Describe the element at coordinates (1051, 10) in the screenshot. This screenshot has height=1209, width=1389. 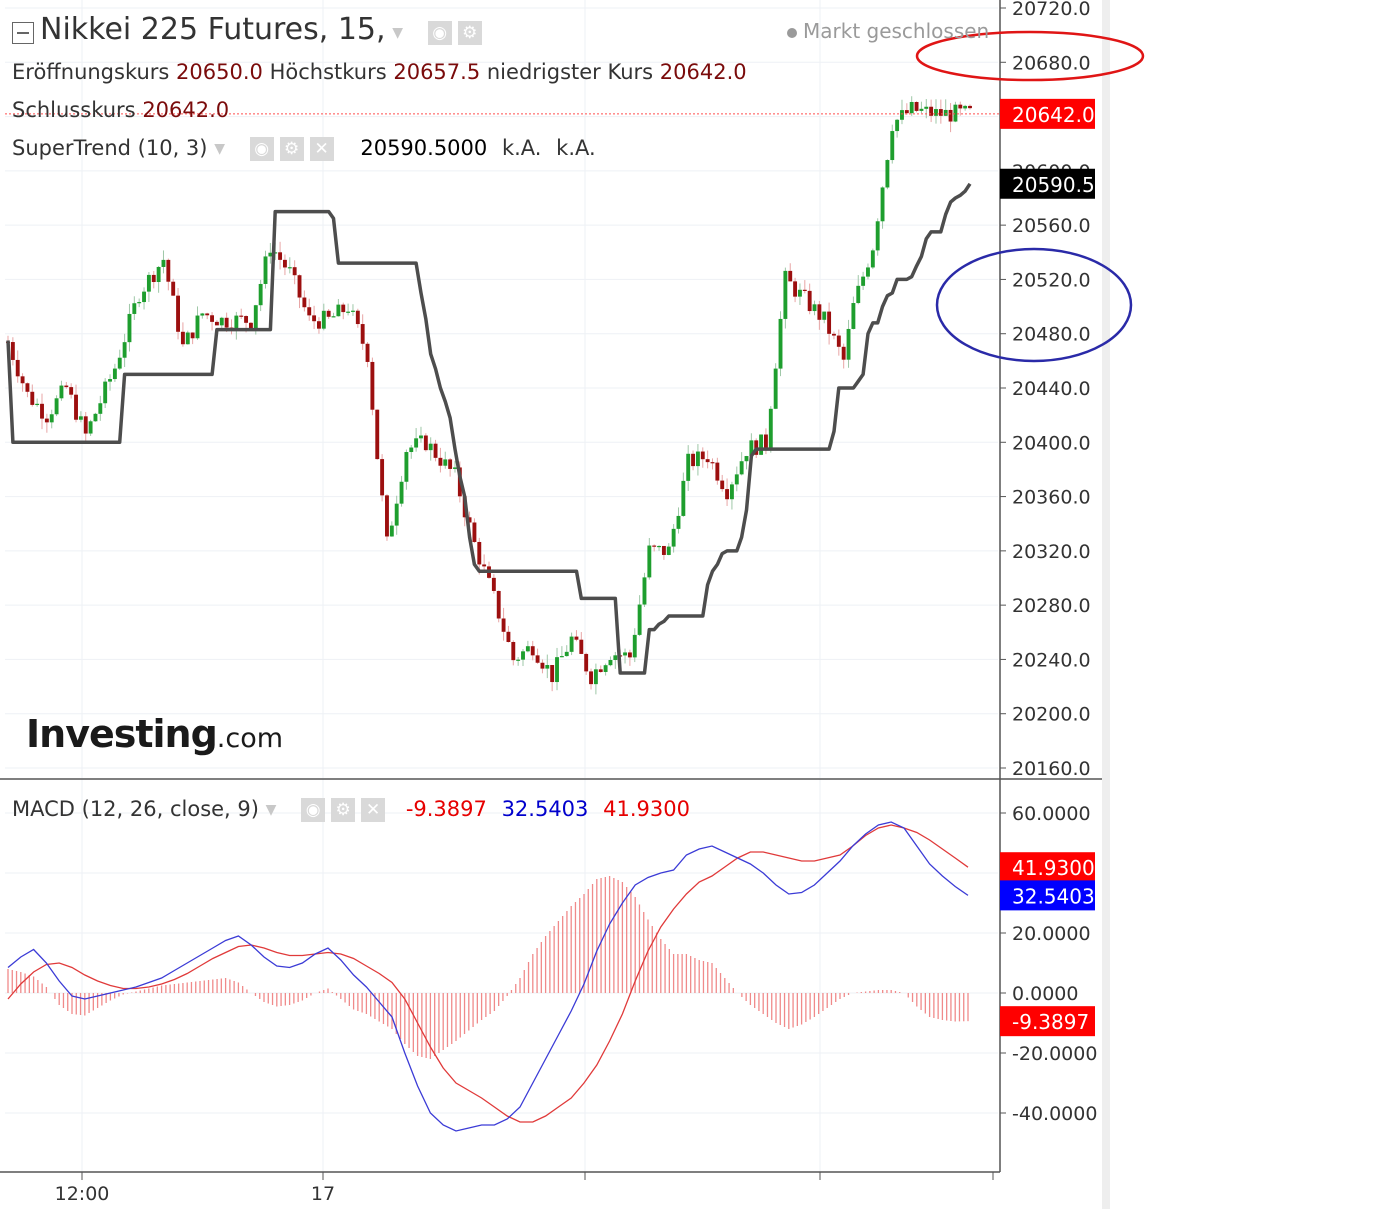
I see `y-tick-label: 20720.0` at that location.